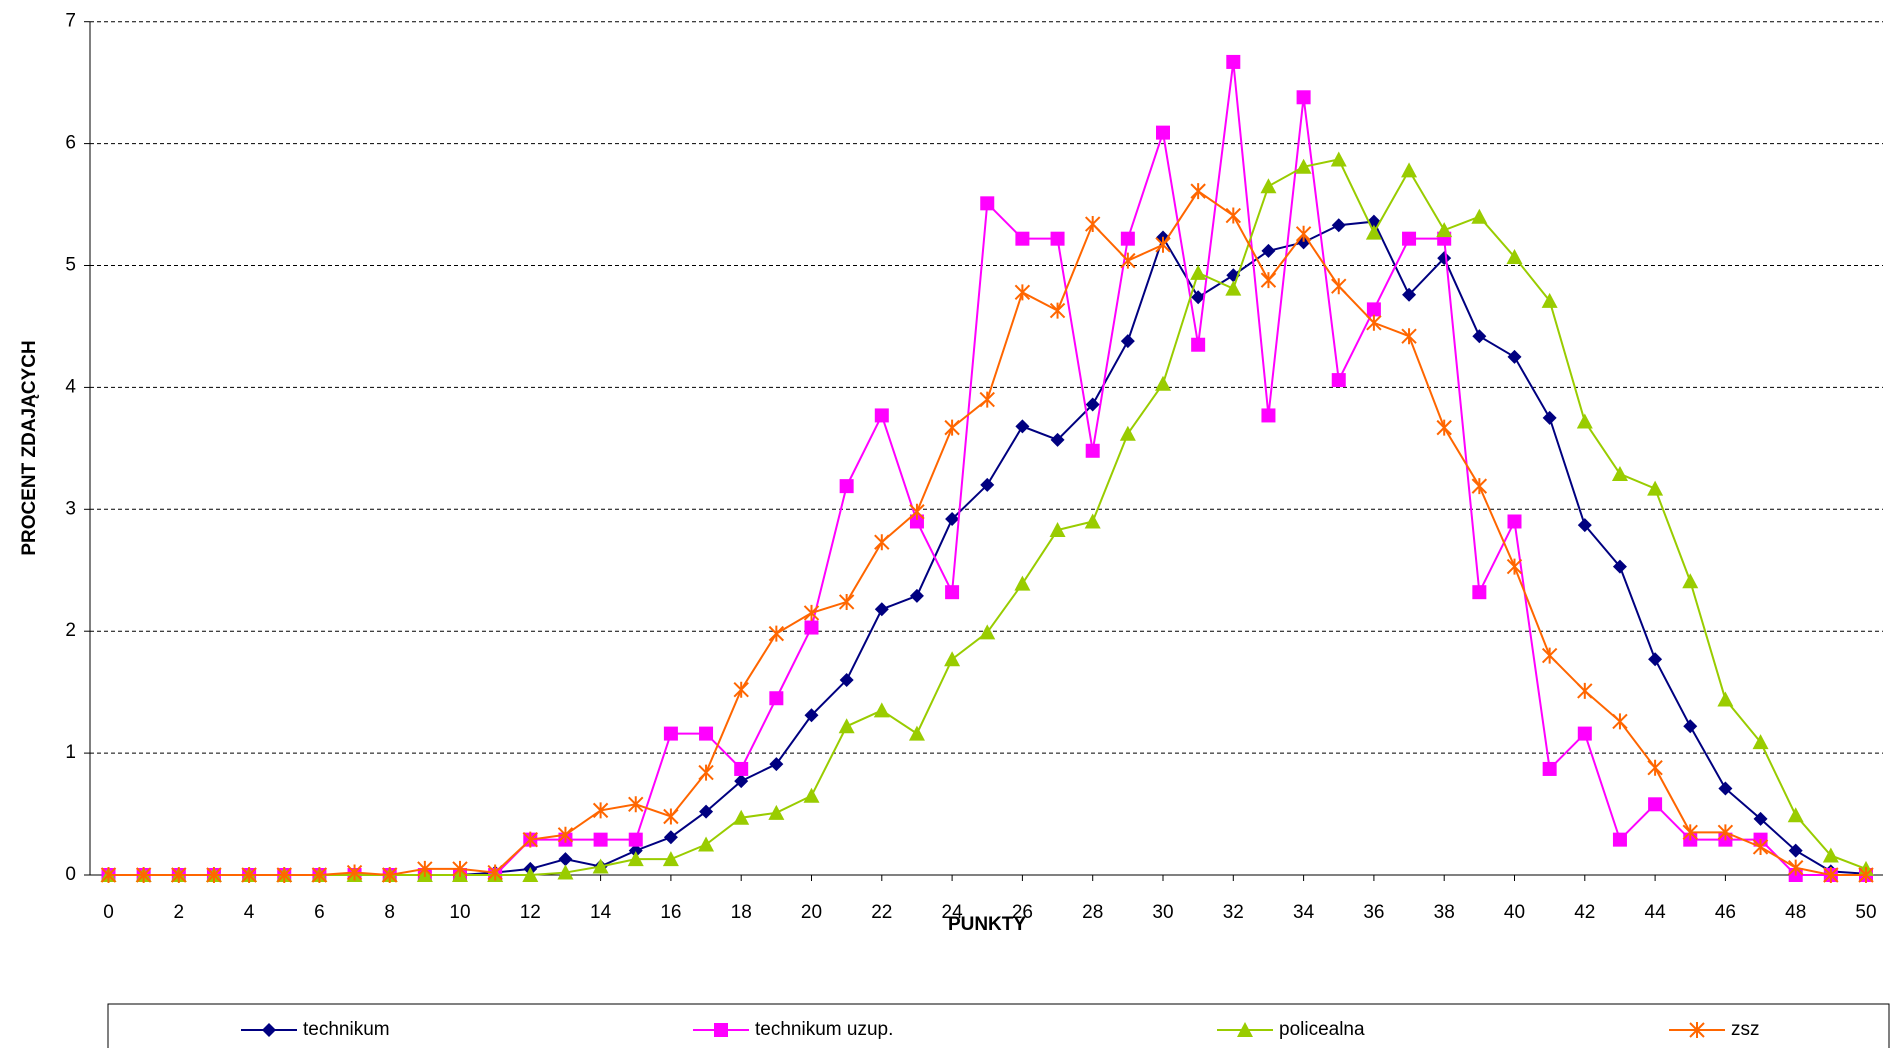 The width and height of the screenshot is (1890, 1048). Describe the element at coordinates (346, 1029) in the screenshot. I see `legend-label: technikum` at that location.